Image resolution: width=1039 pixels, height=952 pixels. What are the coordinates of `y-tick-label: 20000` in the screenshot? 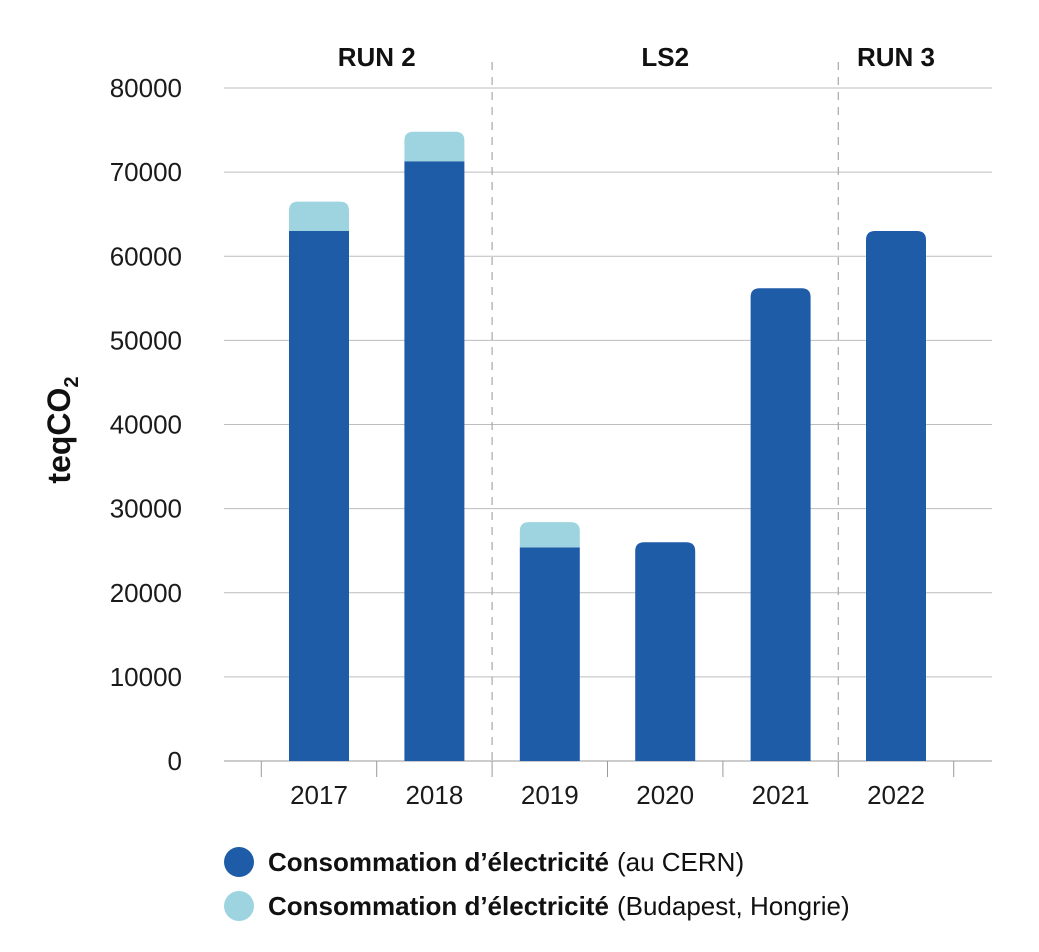 It's located at (146, 593).